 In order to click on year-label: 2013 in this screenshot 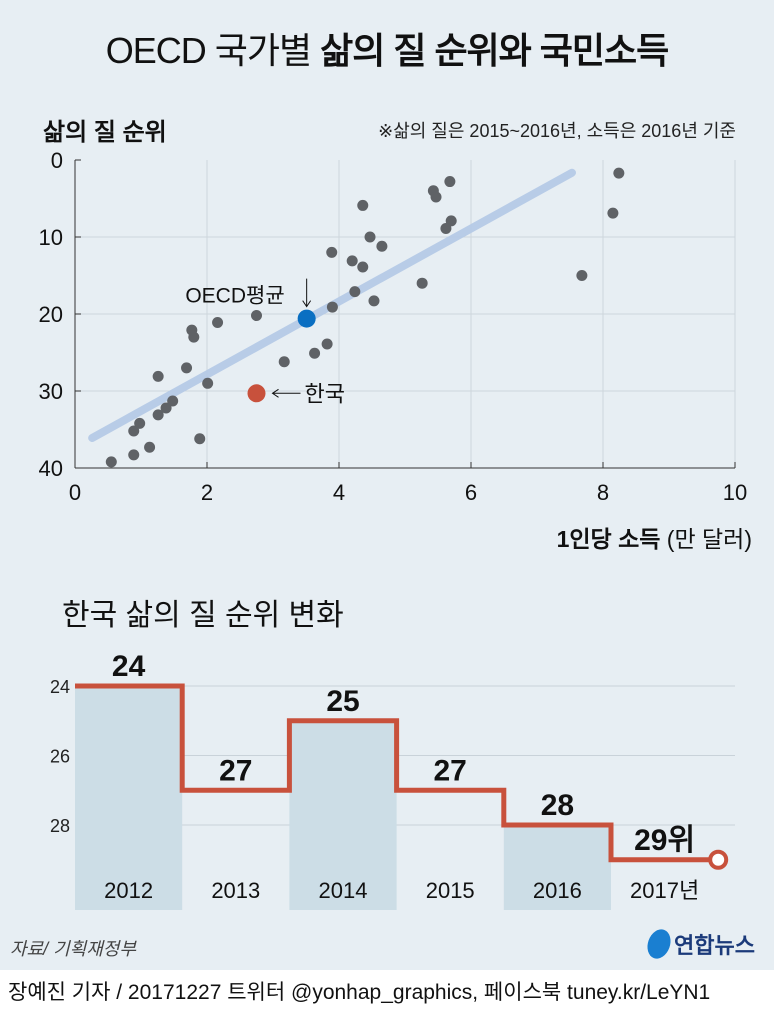, I will do `click(235, 890)`.